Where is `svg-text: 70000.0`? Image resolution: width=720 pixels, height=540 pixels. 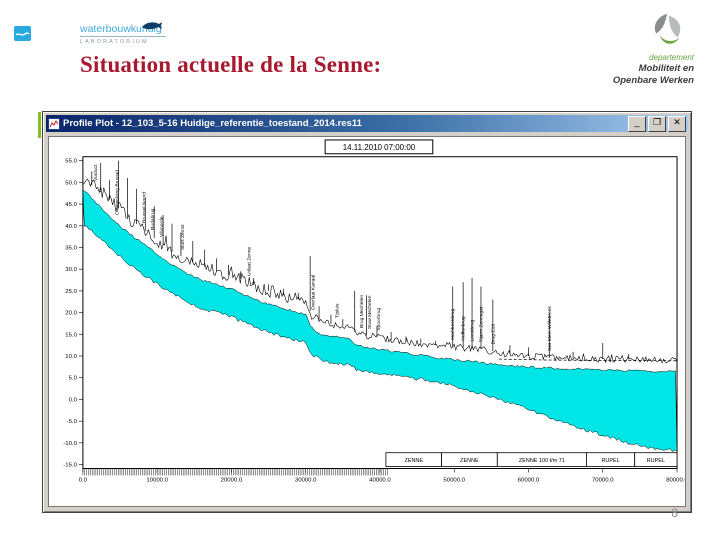
svg-text: 70000.0 is located at coordinates (603, 480).